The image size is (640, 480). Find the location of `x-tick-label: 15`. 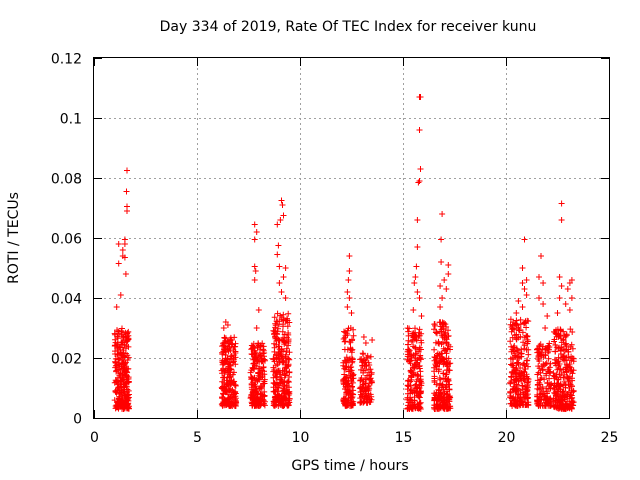

x-tick-label: 15 is located at coordinates (404, 438).